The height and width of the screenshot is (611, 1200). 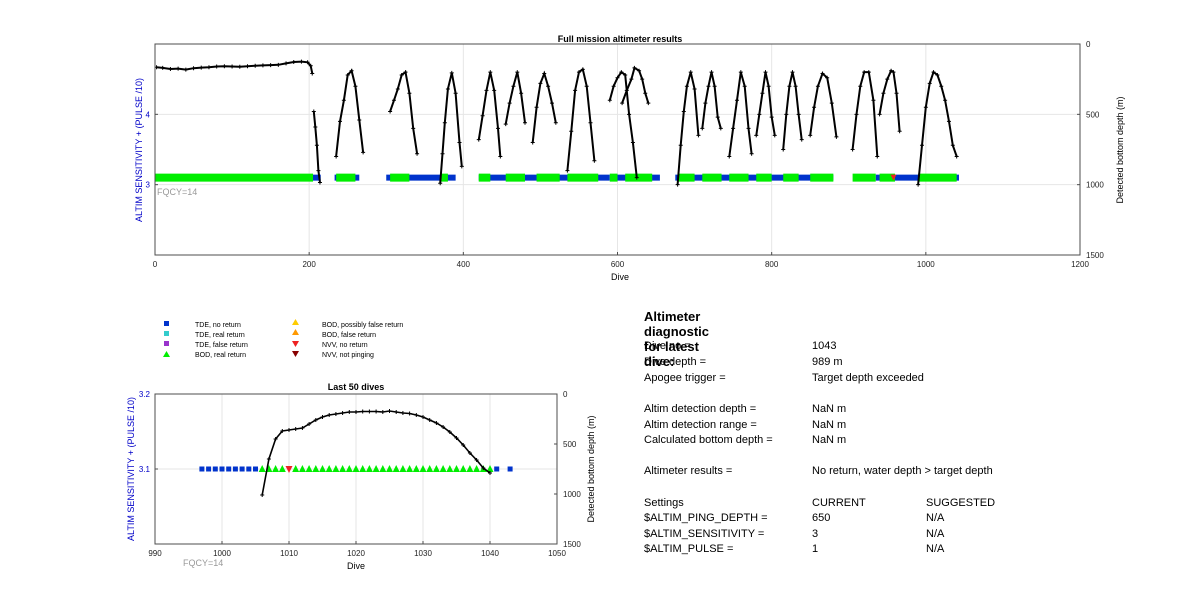 What do you see at coordinates (330, 345) in the screenshot?
I see `legend-entry-nvv-no-return: NVV, no return` at bounding box center [330, 345].